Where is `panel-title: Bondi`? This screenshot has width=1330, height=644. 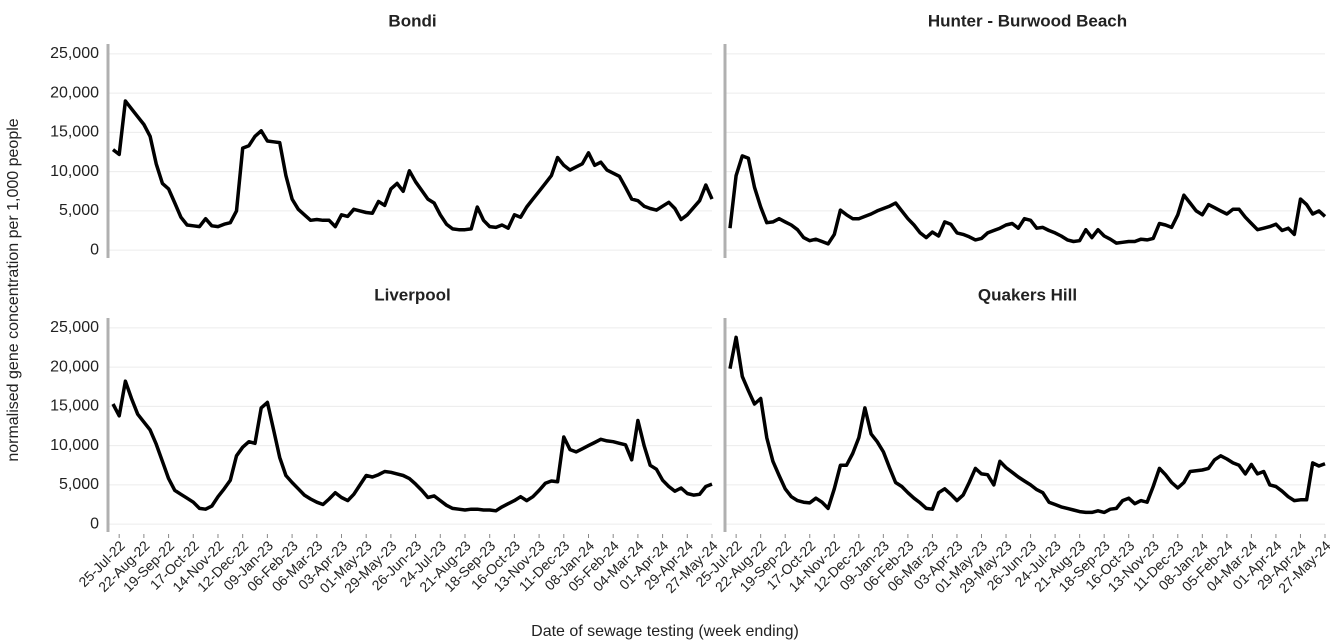 panel-title: Bondi is located at coordinates (412, 20).